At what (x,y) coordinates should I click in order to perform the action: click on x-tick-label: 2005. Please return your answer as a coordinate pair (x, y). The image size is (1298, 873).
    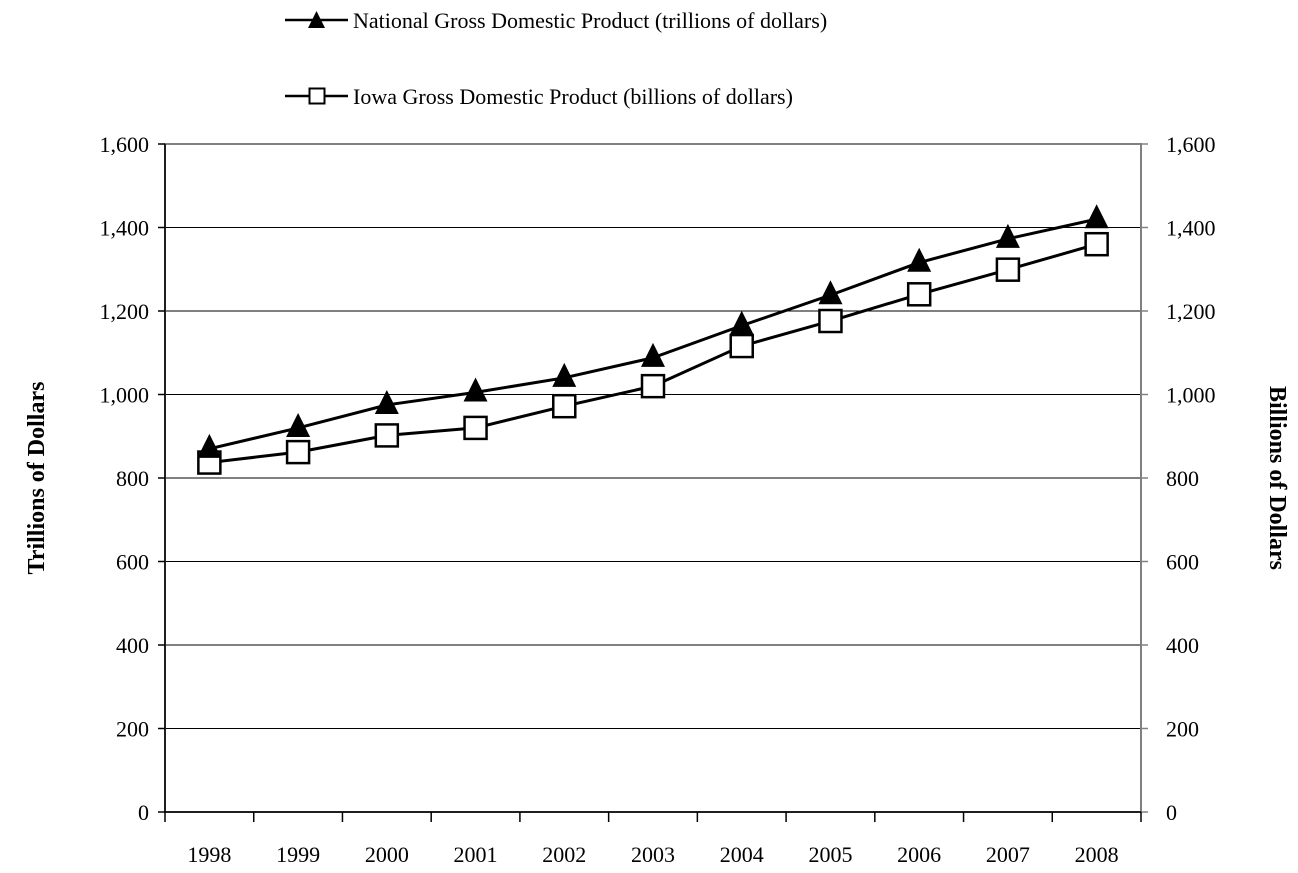
    Looking at the image, I should click on (830, 854).